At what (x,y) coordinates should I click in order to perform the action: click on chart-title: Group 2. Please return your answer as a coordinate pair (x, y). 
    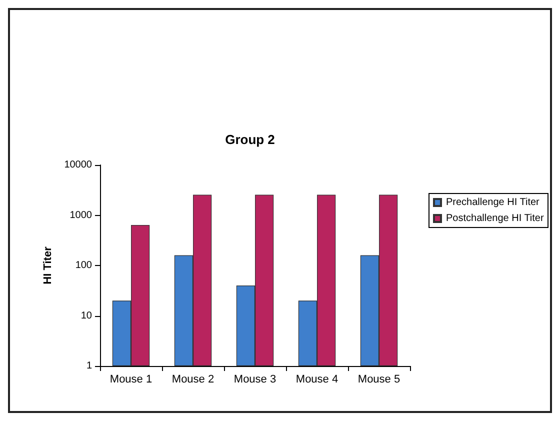
    Looking at the image, I should click on (250, 139).